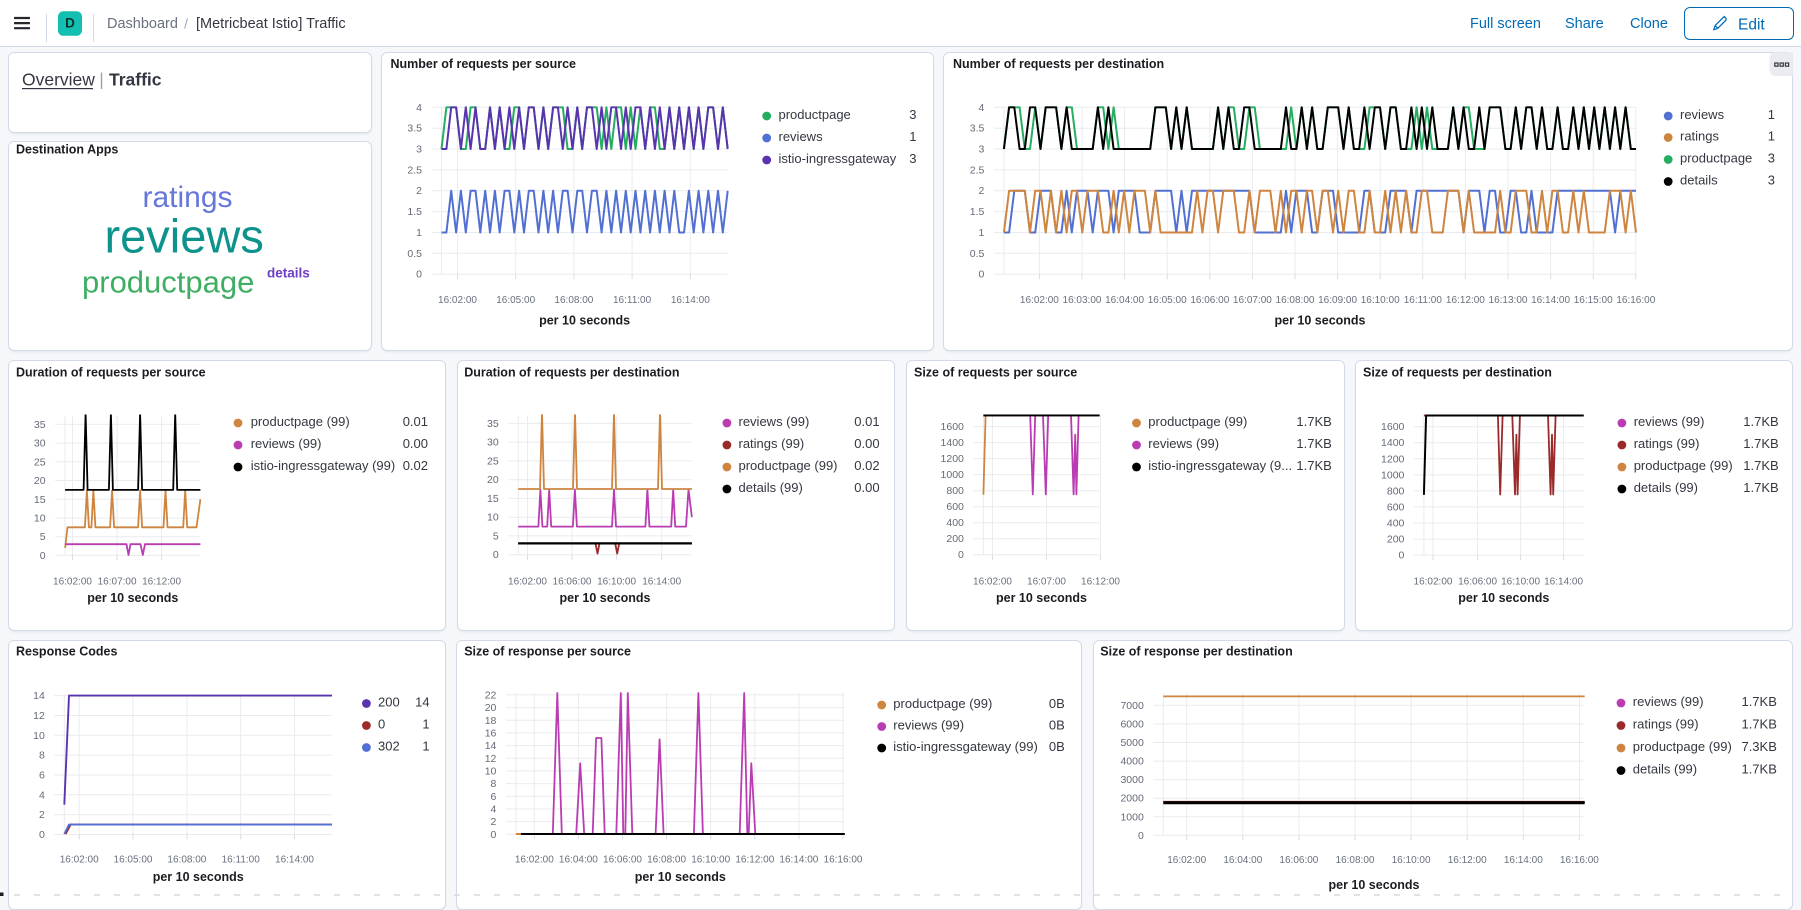  What do you see at coordinates (491, 759) in the screenshot?
I see `svg-text: 12` at bounding box center [491, 759].